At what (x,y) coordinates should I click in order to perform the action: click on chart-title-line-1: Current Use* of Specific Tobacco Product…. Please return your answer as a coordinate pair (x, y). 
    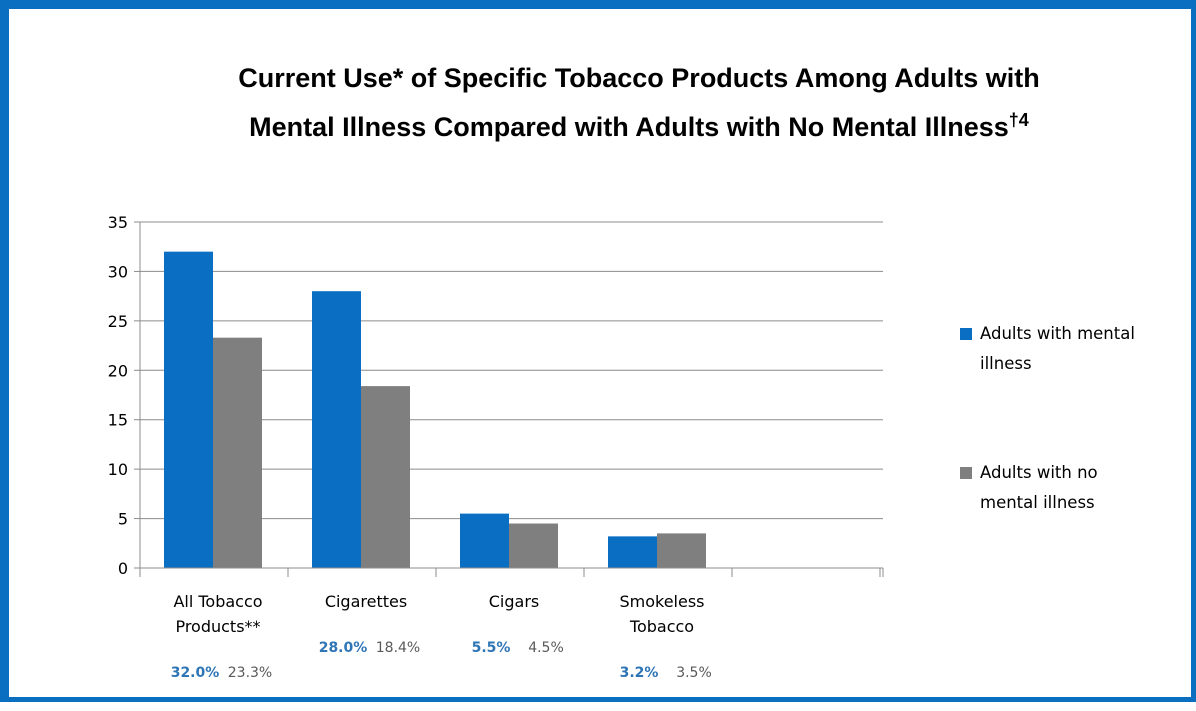
    Looking at the image, I should click on (639, 78).